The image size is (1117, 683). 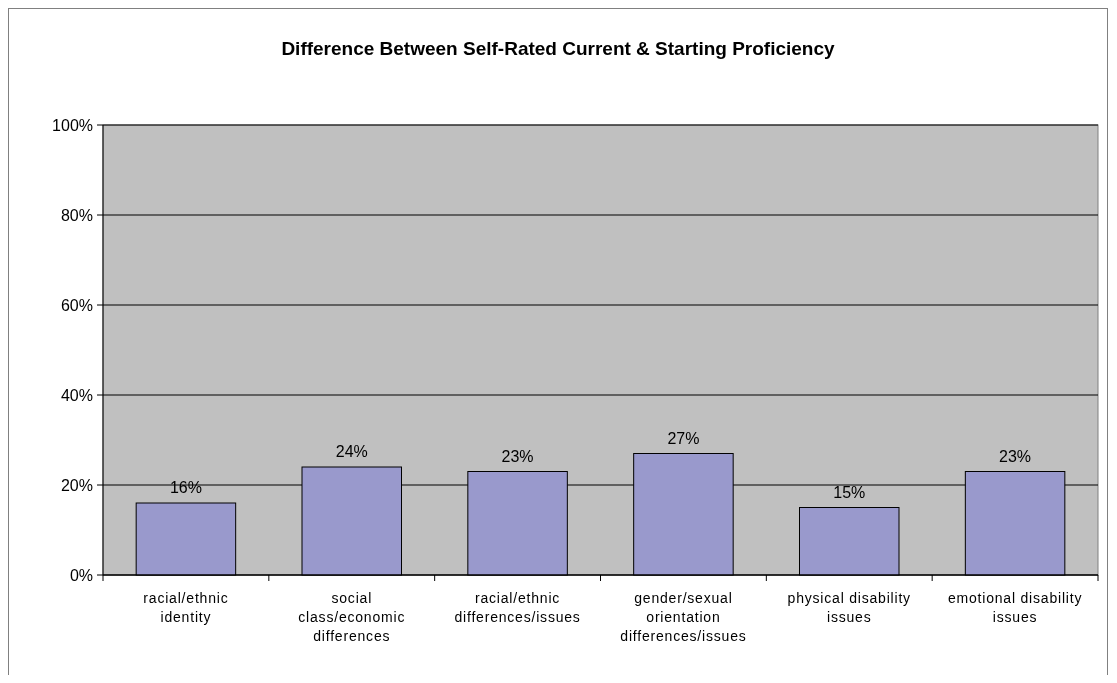 What do you see at coordinates (76, 215) in the screenshot?
I see `y-tick-label: 80%` at bounding box center [76, 215].